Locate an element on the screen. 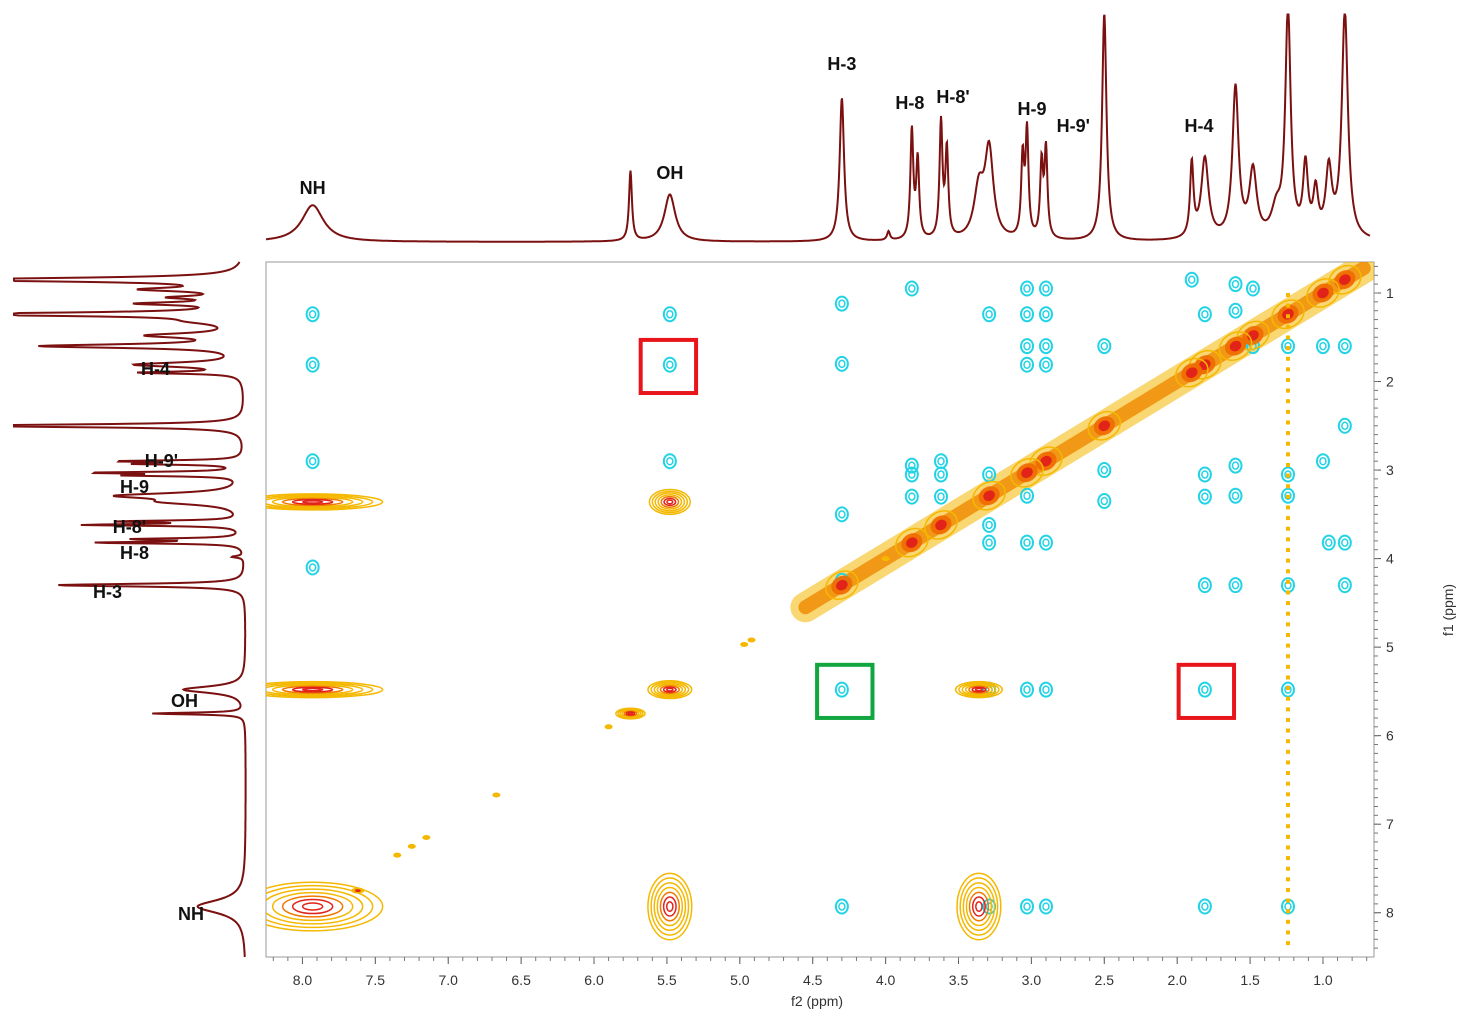 Image resolution: width=1468 pixels, height=1014 pixels. y-axis-tick-label: 1 is located at coordinates (1390, 293).